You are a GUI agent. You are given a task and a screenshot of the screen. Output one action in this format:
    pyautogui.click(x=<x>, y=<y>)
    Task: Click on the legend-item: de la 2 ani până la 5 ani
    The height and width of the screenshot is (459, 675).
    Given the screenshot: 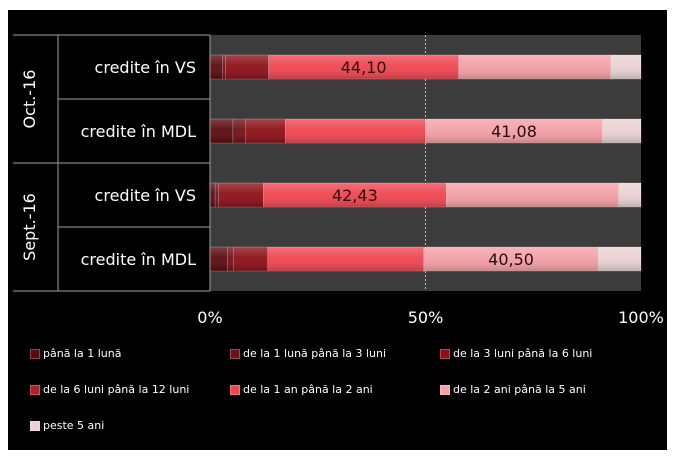 What is the action you would take?
    pyautogui.click(x=513, y=389)
    